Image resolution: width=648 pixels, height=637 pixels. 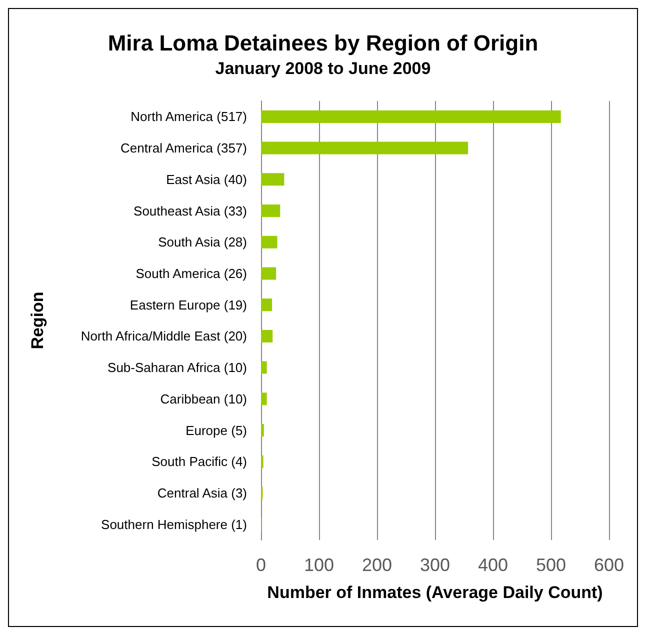 I want to click on x-tick-label: 400, so click(x=493, y=565).